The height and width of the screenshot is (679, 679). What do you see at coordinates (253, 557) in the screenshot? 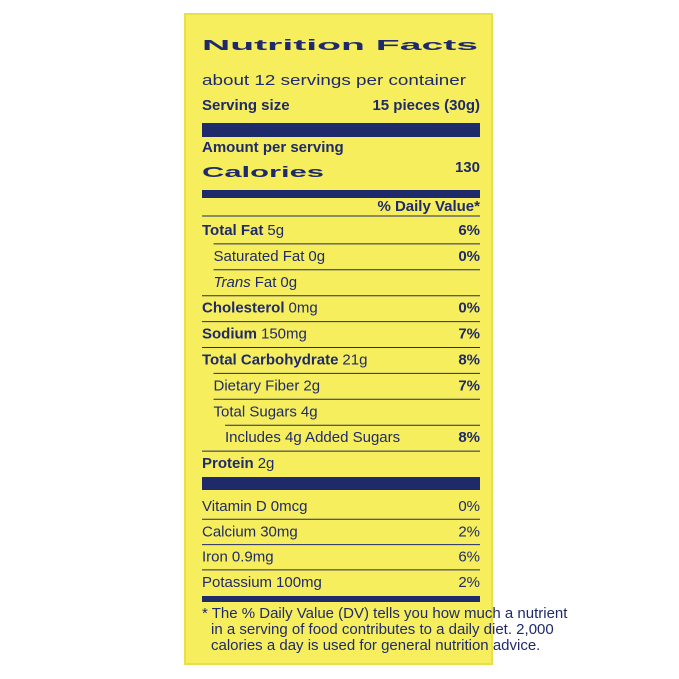
I see `vitamin-amount: 0.9mg` at bounding box center [253, 557].